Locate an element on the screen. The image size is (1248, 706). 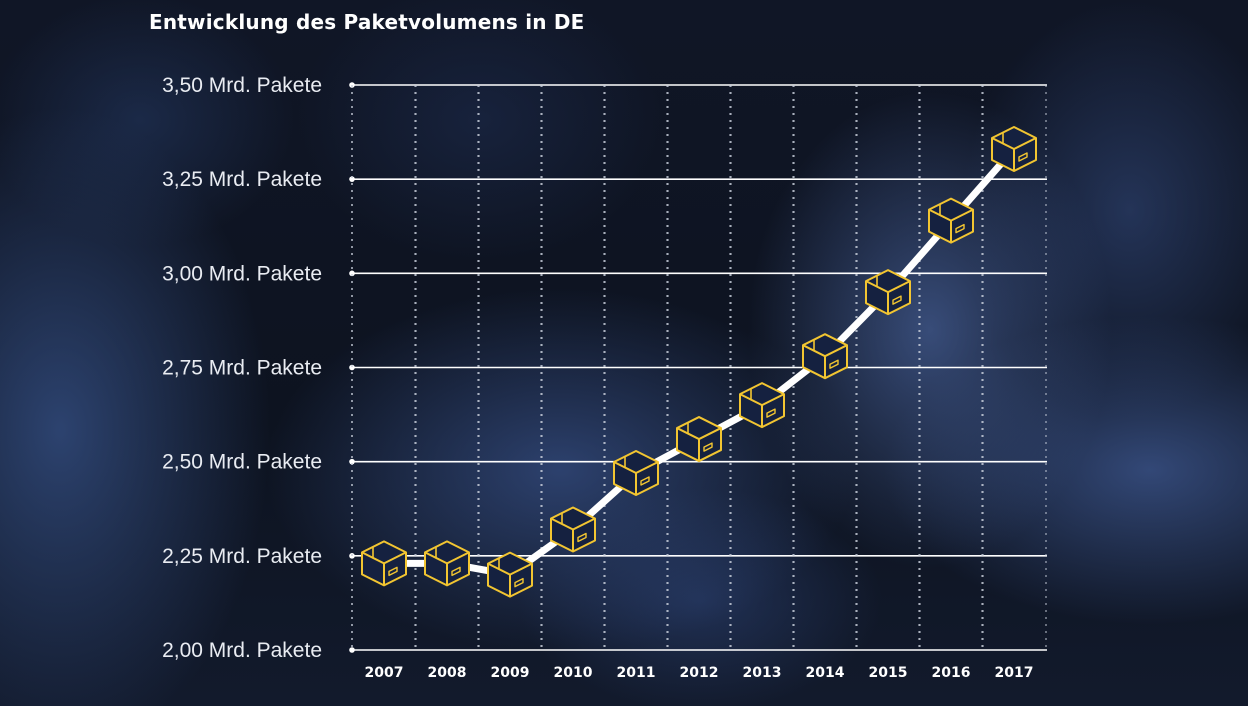
x-tick-label: 2014 is located at coordinates (825, 673).